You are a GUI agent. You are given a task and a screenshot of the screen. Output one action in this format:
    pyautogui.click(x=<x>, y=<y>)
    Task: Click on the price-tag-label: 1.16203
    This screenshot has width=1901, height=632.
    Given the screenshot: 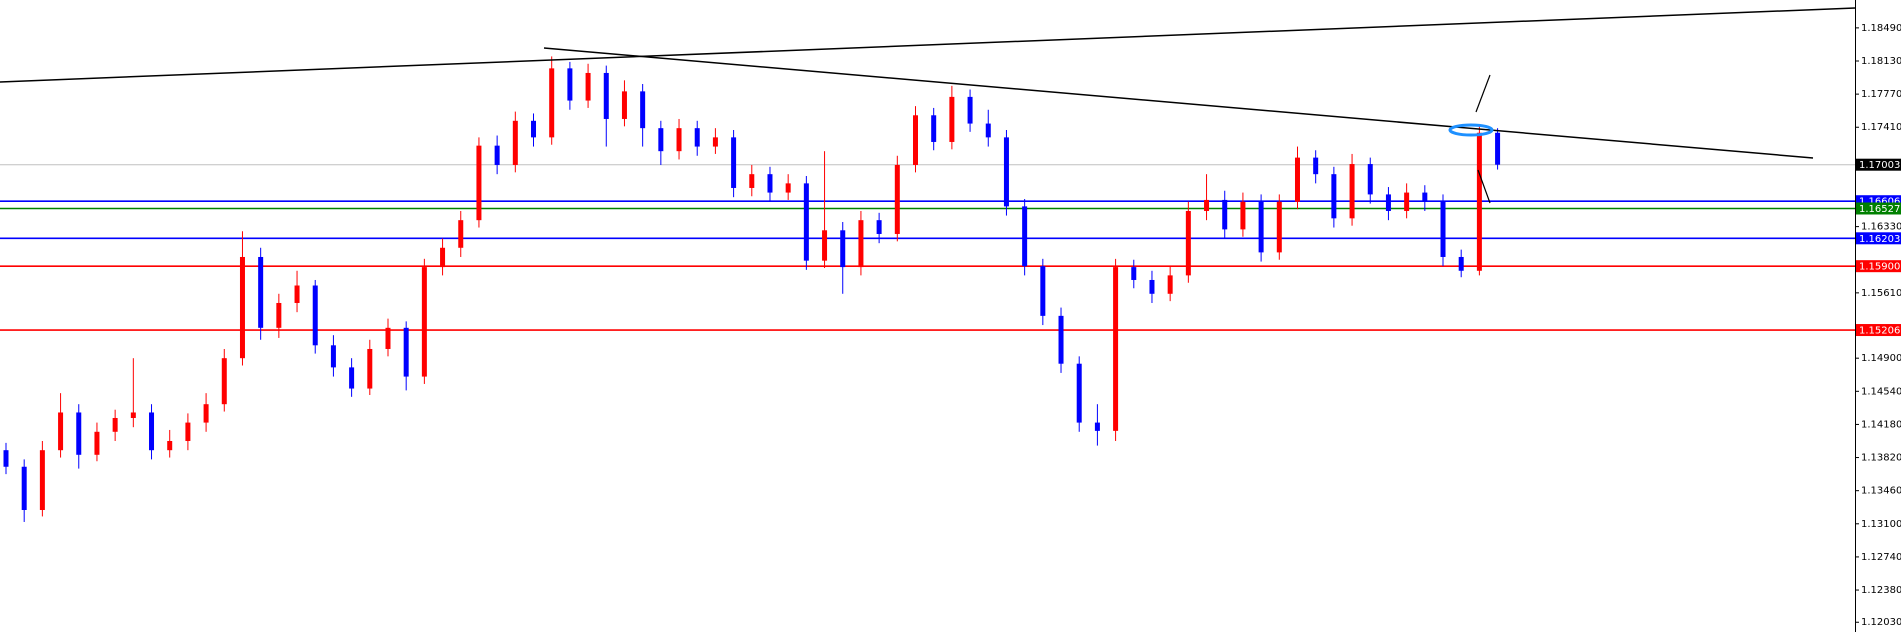 What is the action you would take?
    pyautogui.click(x=1879, y=239)
    